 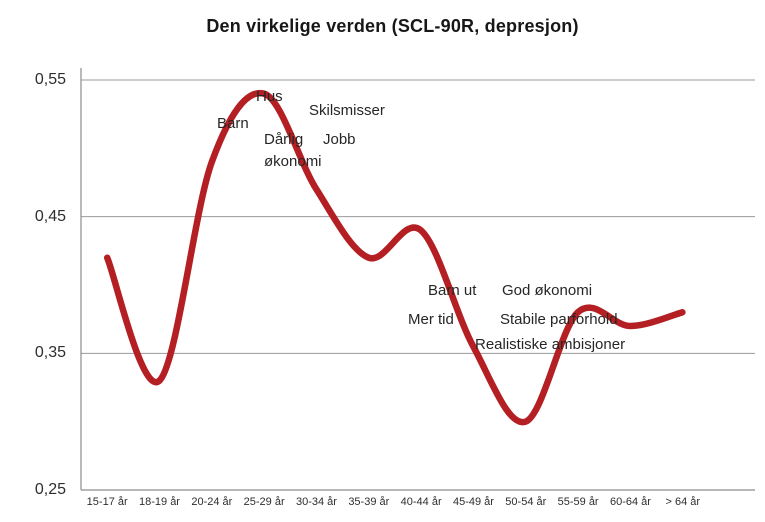 What do you see at coordinates (347, 110) in the screenshot?
I see `chart-annotation: Skilsmisser` at bounding box center [347, 110].